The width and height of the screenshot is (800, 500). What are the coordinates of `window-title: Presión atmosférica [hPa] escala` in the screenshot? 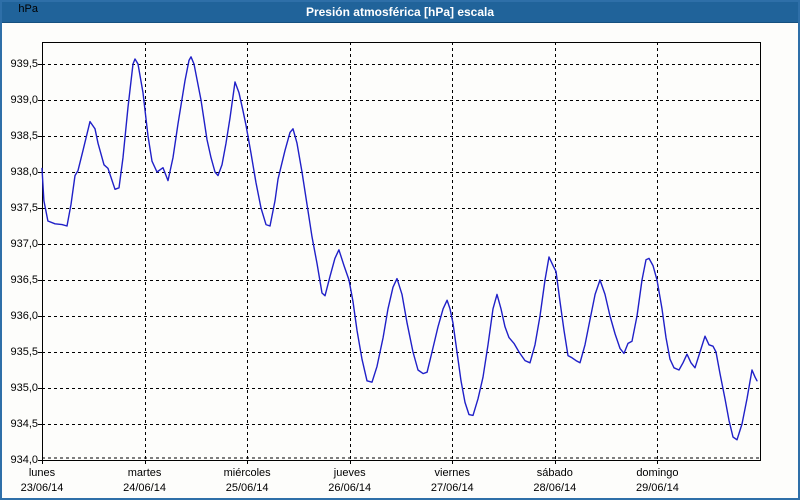 It's located at (400, 12).